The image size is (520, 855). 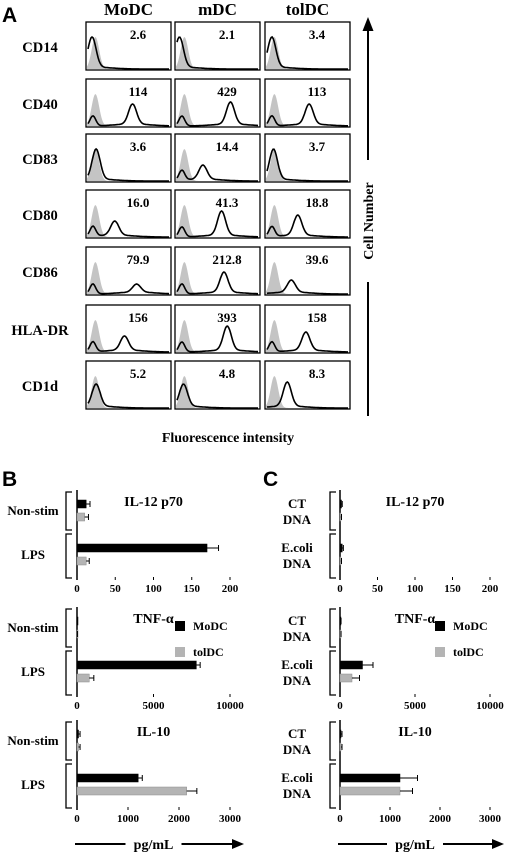 I want to click on bar-modc-e-coli-dna, so click(x=370, y=778).